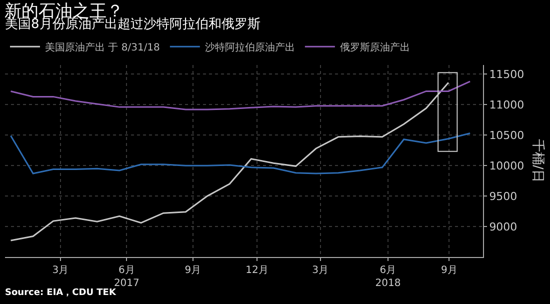 This screenshot has height=304, width=550. What do you see at coordinates (506, 165) in the screenshot?
I see `y-tick-label: 10000` at bounding box center [506, 165].